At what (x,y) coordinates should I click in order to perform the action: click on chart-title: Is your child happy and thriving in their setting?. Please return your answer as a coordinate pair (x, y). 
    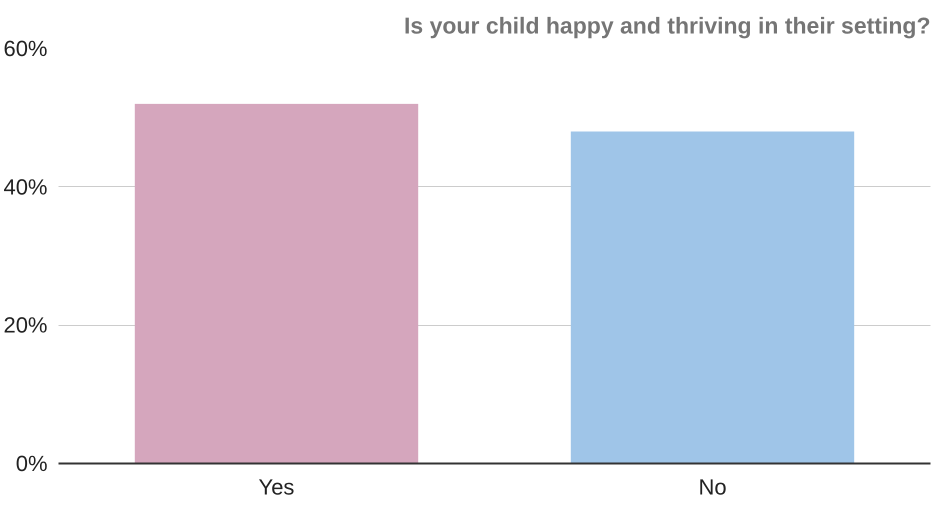
    Looking at the image, I should click on (667, 25).